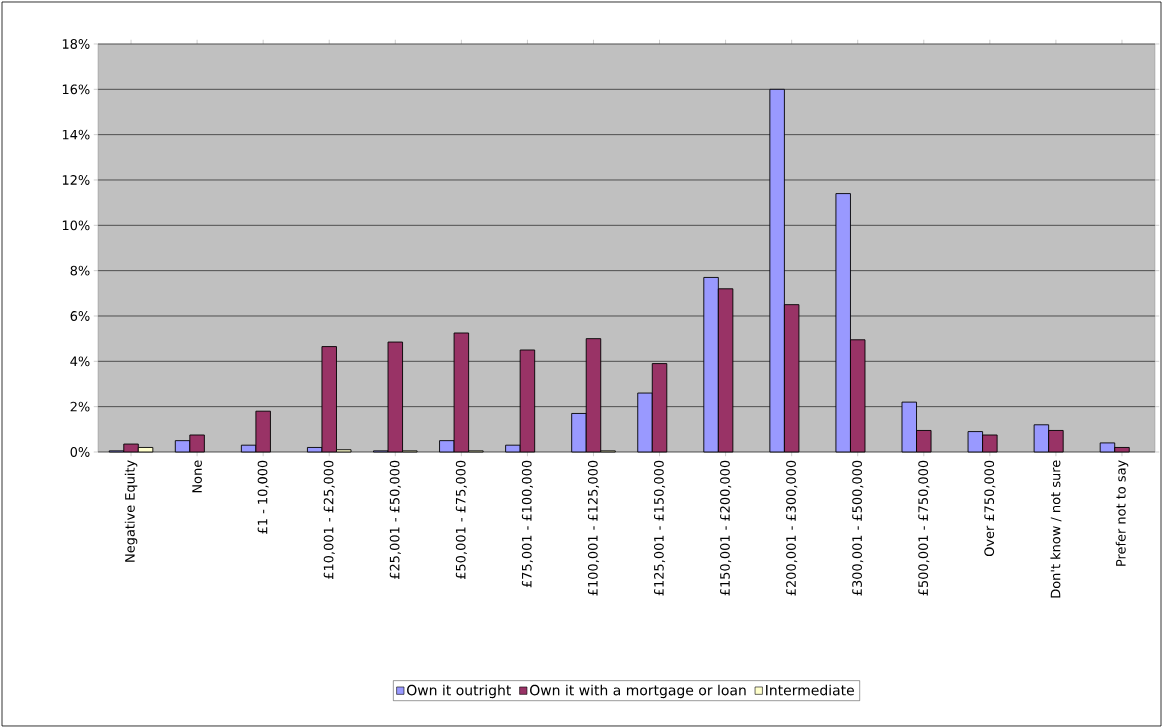  What do you see at coordinates (80, 406) in the screenshot?
I see `y-tick-label: 2%` at bounding box center [80, 406].